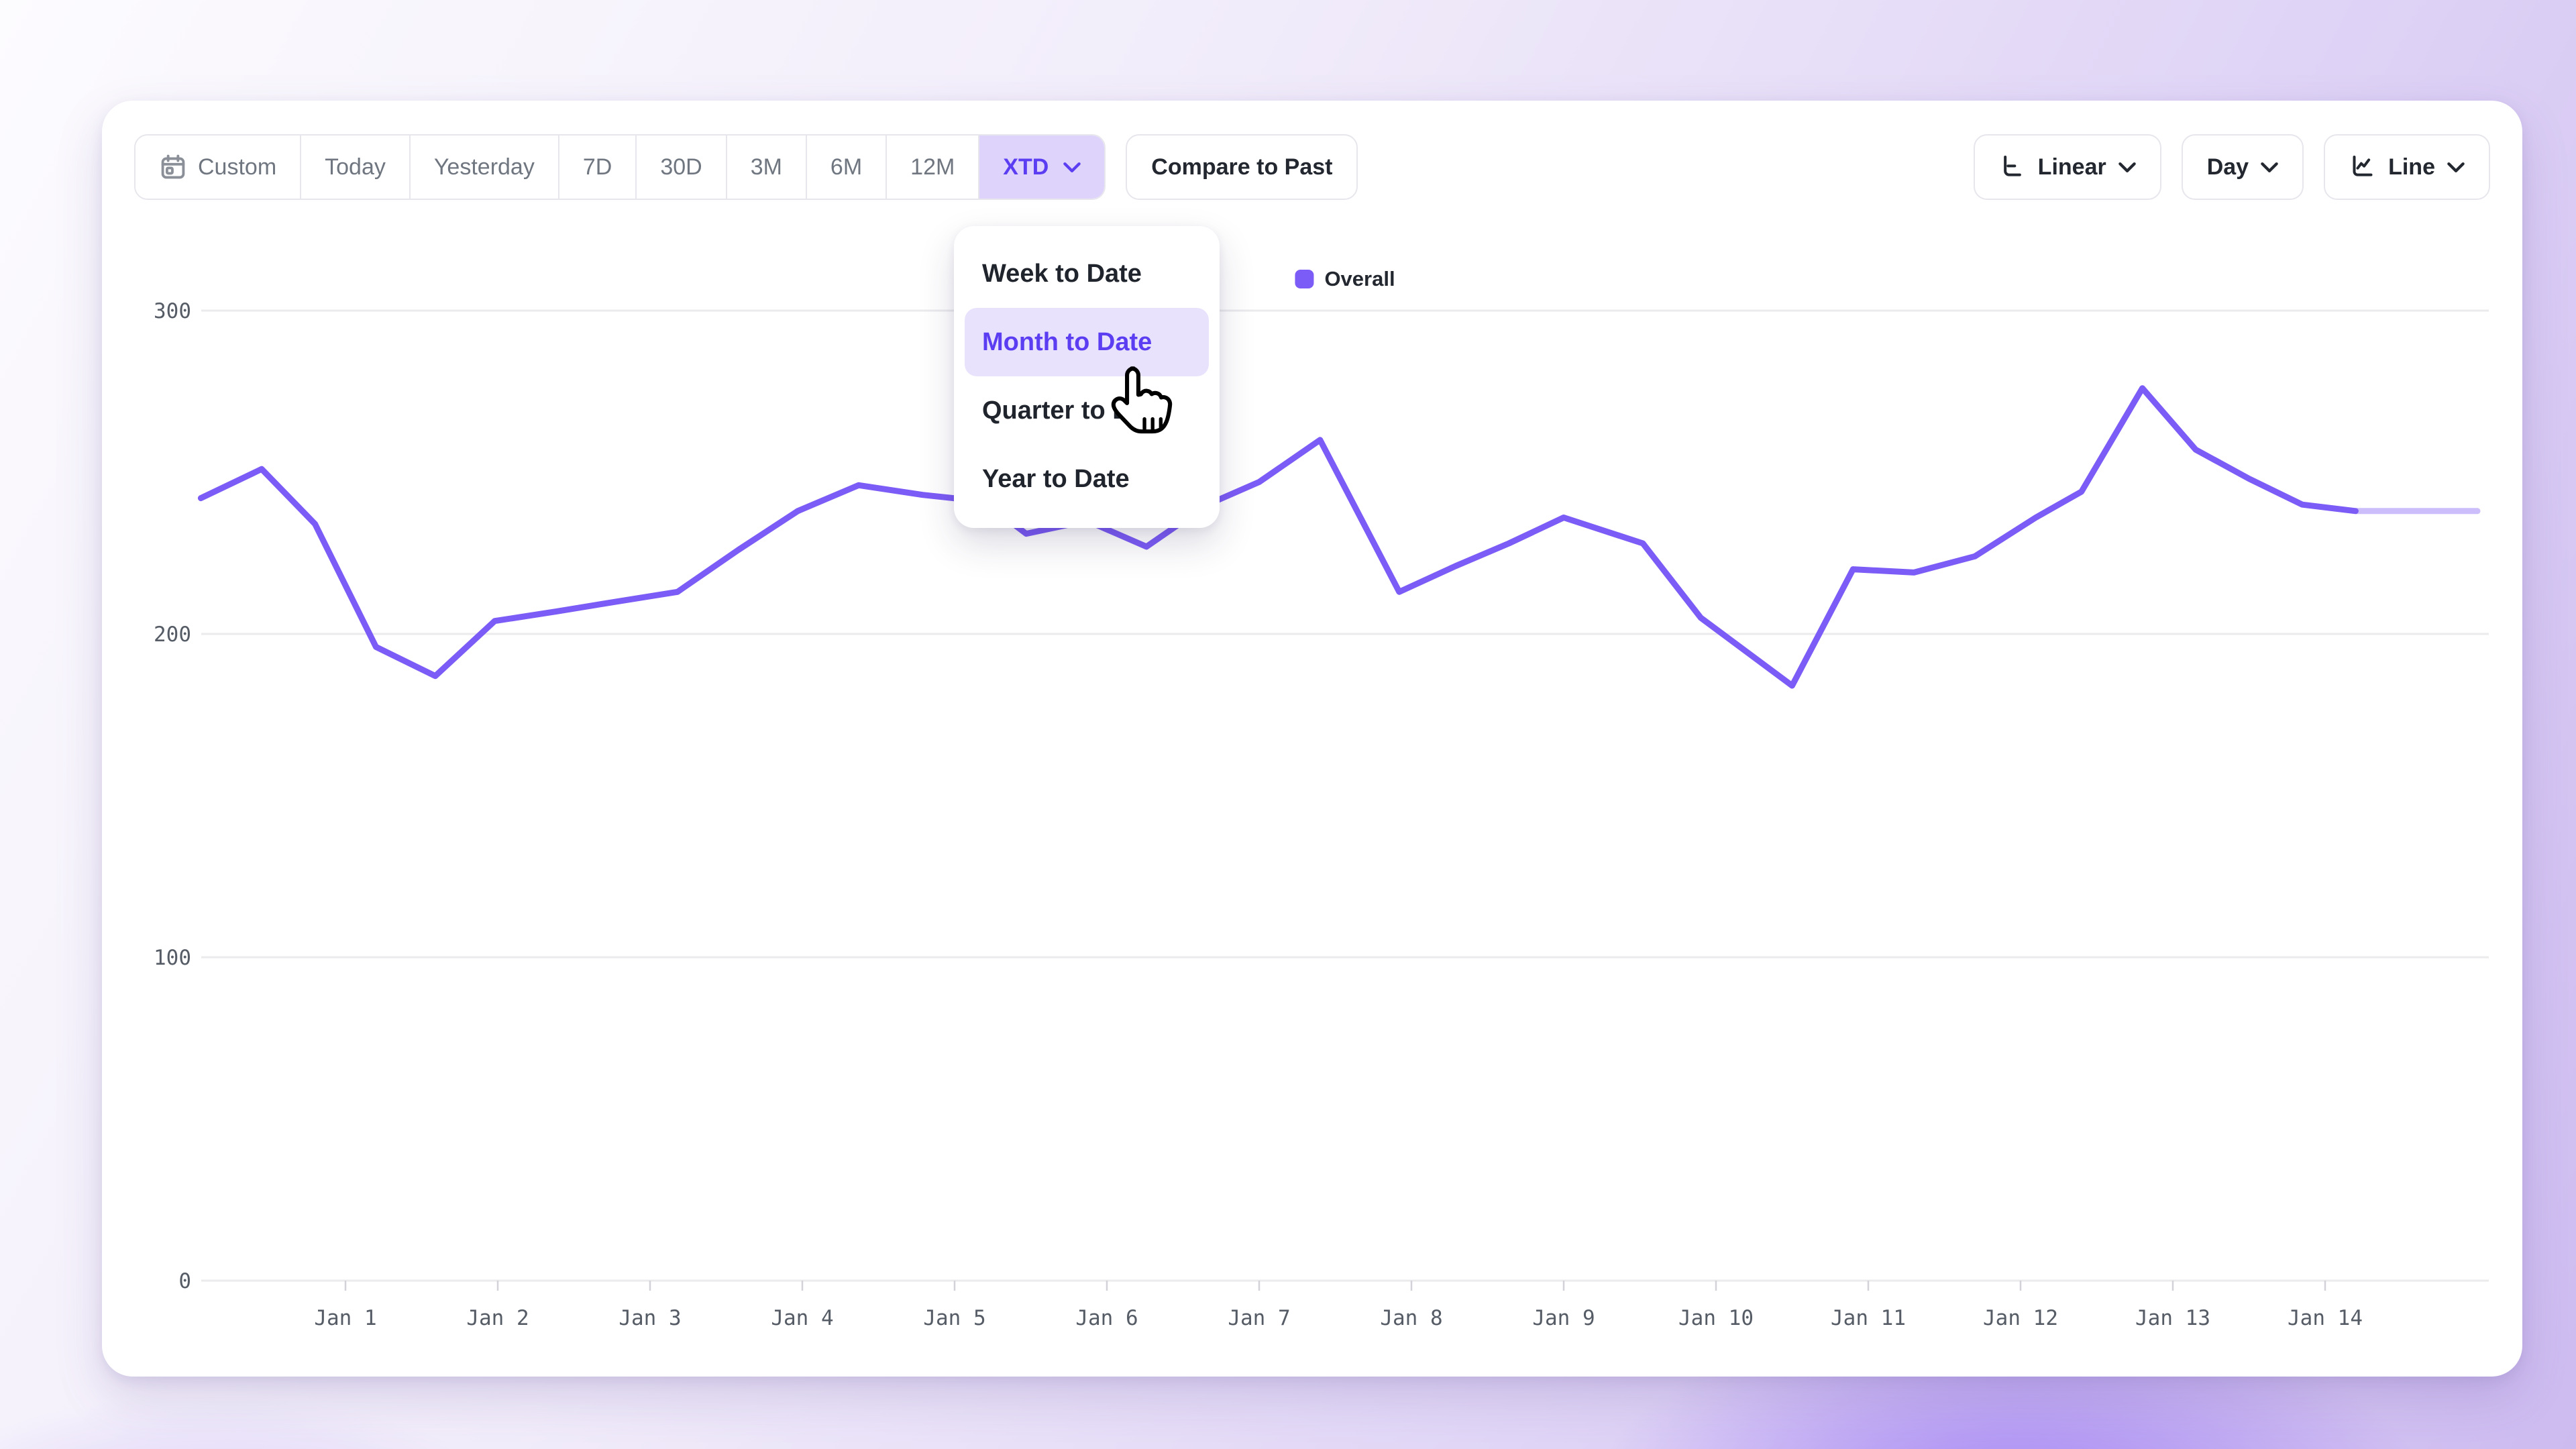 This screenshot has height=1449, width=2576. I want to click on date-range-segmented: Custom Today Yesterday 7D 30D 3M 6M 12M XTD, so click(620, 167).